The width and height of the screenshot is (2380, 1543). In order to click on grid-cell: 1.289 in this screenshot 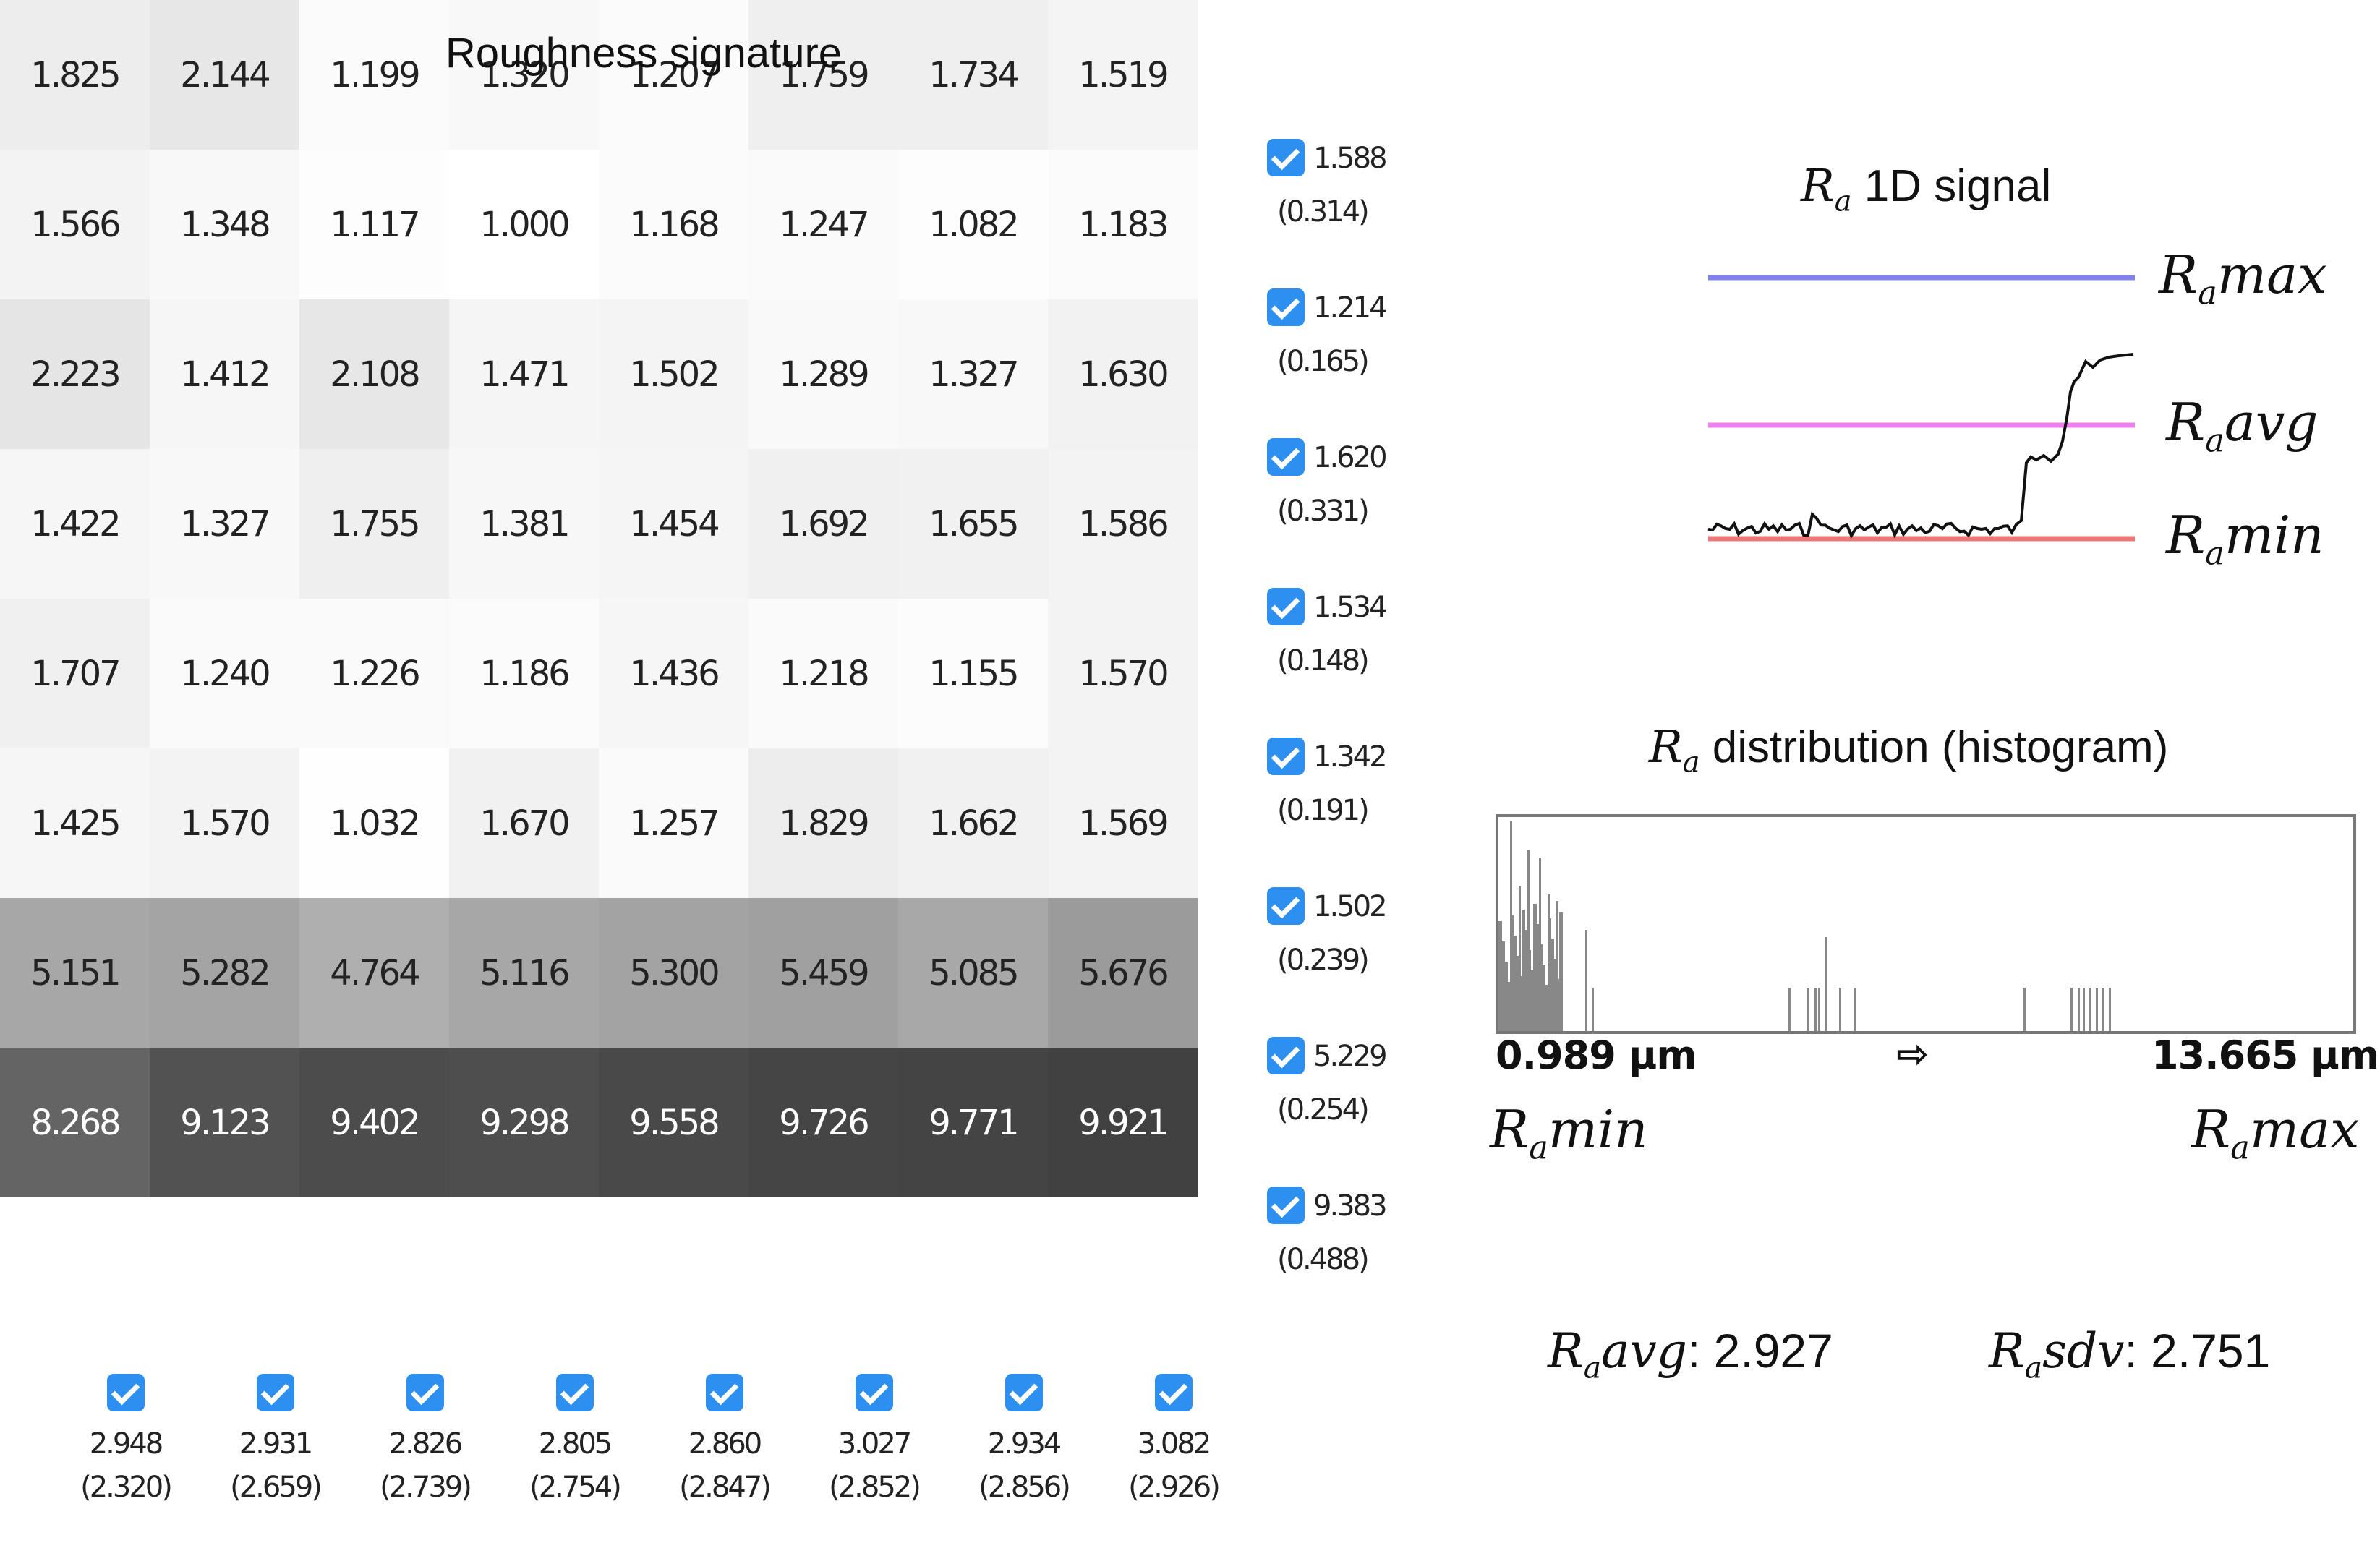, I will do `click(823, 374)`.